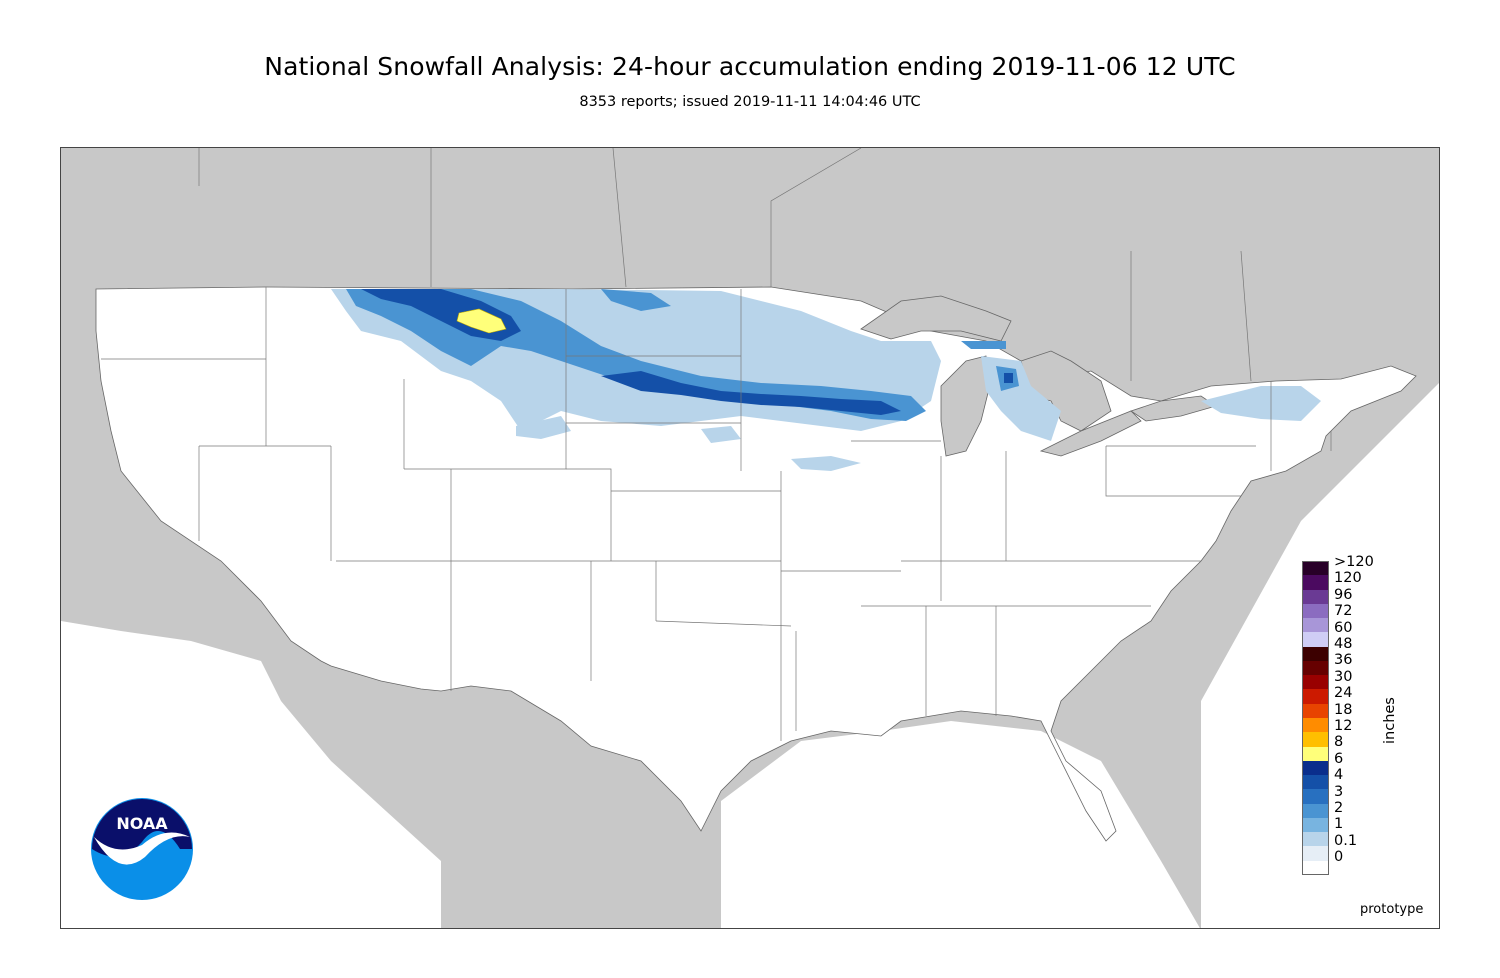 The image size is (1500, 978). What do you see at coordinates (1339, 775) in the screenshot?
I see `legend-tick-label: 4` at bounding box center [1339, 775].